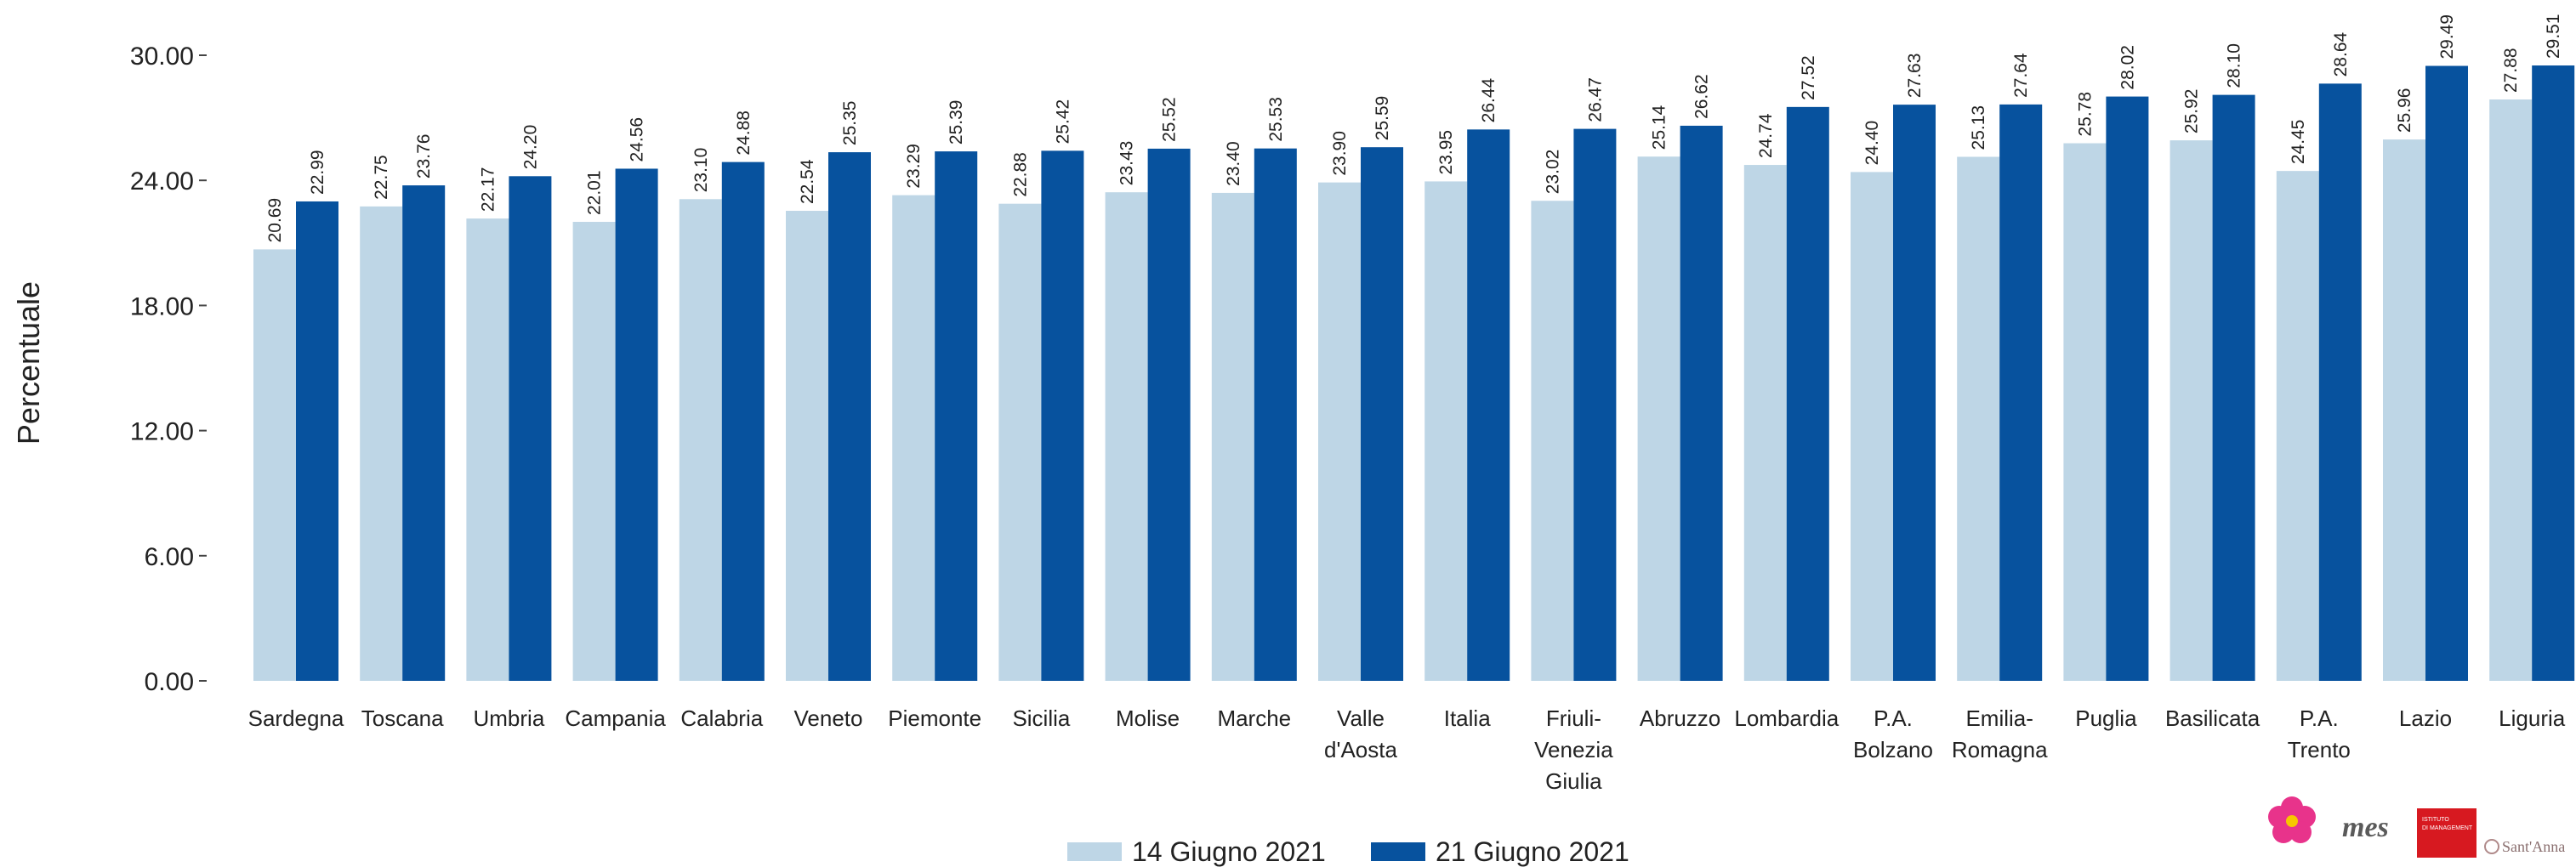  Describe the element at coordinates (162, 306) in the screenshot. I see `y-tick-label: 18.00` at that location.